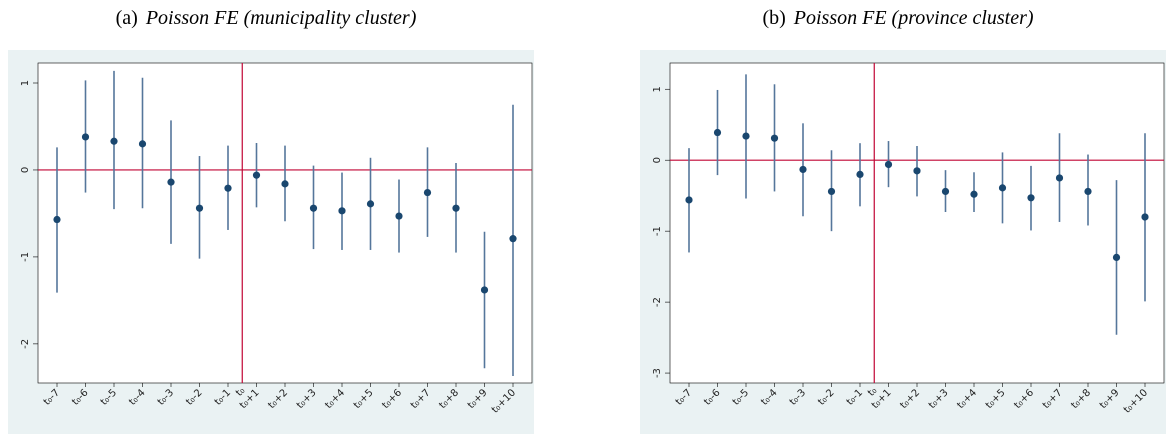 The width and height of the screenshot is (1172, 434). What do you see at coordinates (657, 373) in the screenshot?
I see `y-tick-label: -3` at bounding box center [657, 373].